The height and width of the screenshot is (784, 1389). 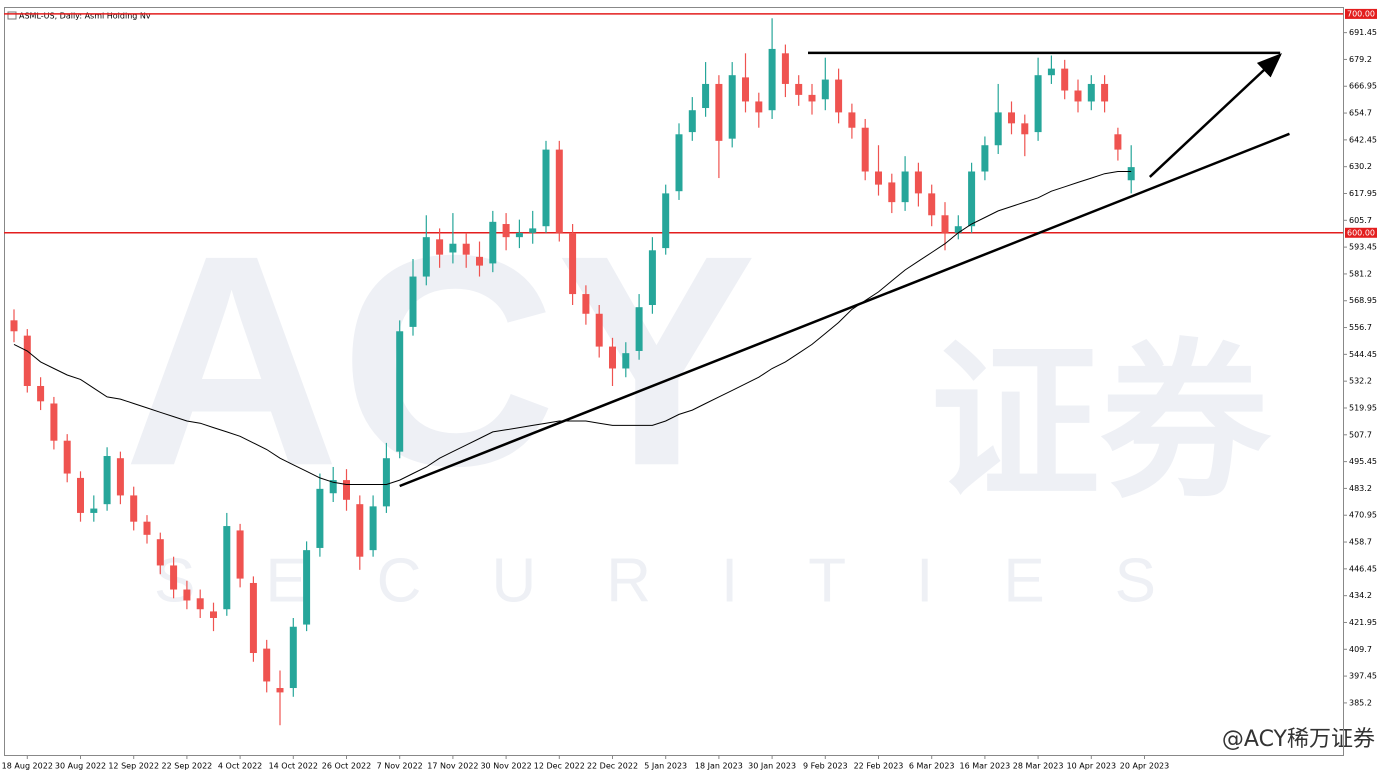 I want to click on y-tick-label: 617.95, so click(x=1363, y=193).